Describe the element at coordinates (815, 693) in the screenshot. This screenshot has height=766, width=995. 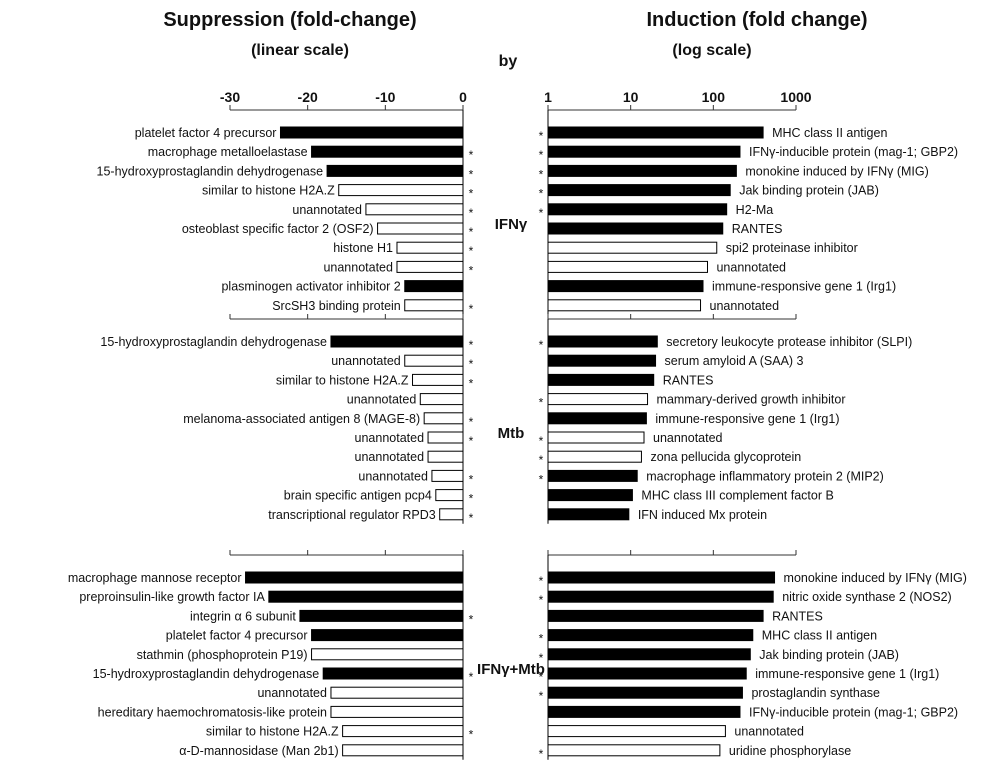
I see `induction-gene-label: prostaglandin synthase` at that location.